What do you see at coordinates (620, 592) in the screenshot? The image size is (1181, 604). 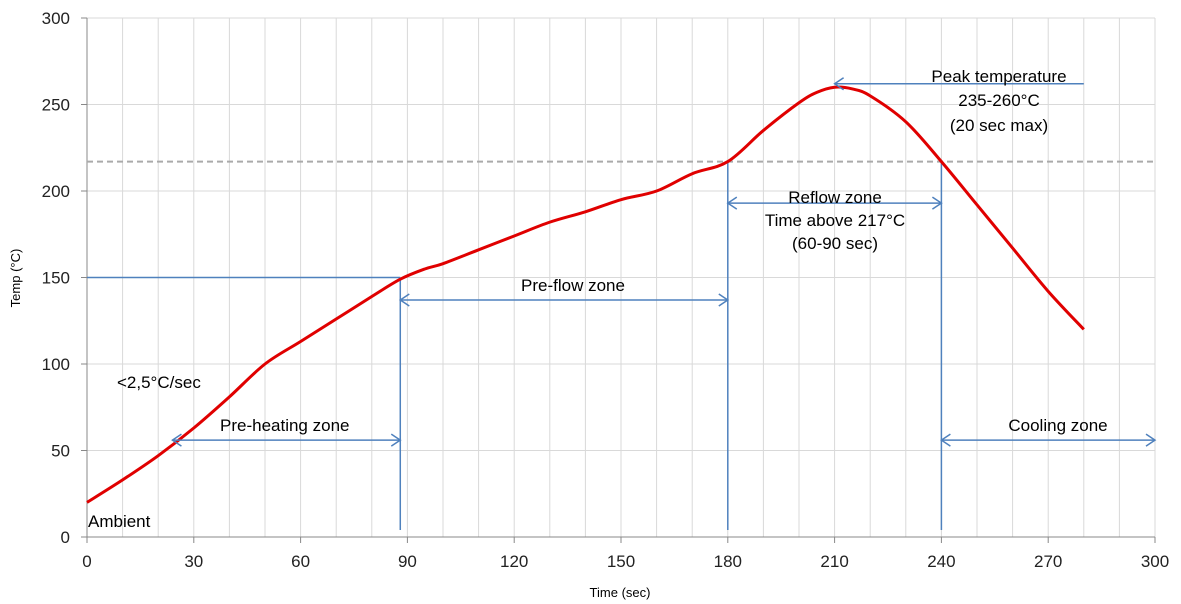 I see `x-axis-label: Time (sec)` at bounding box center [620, 592].